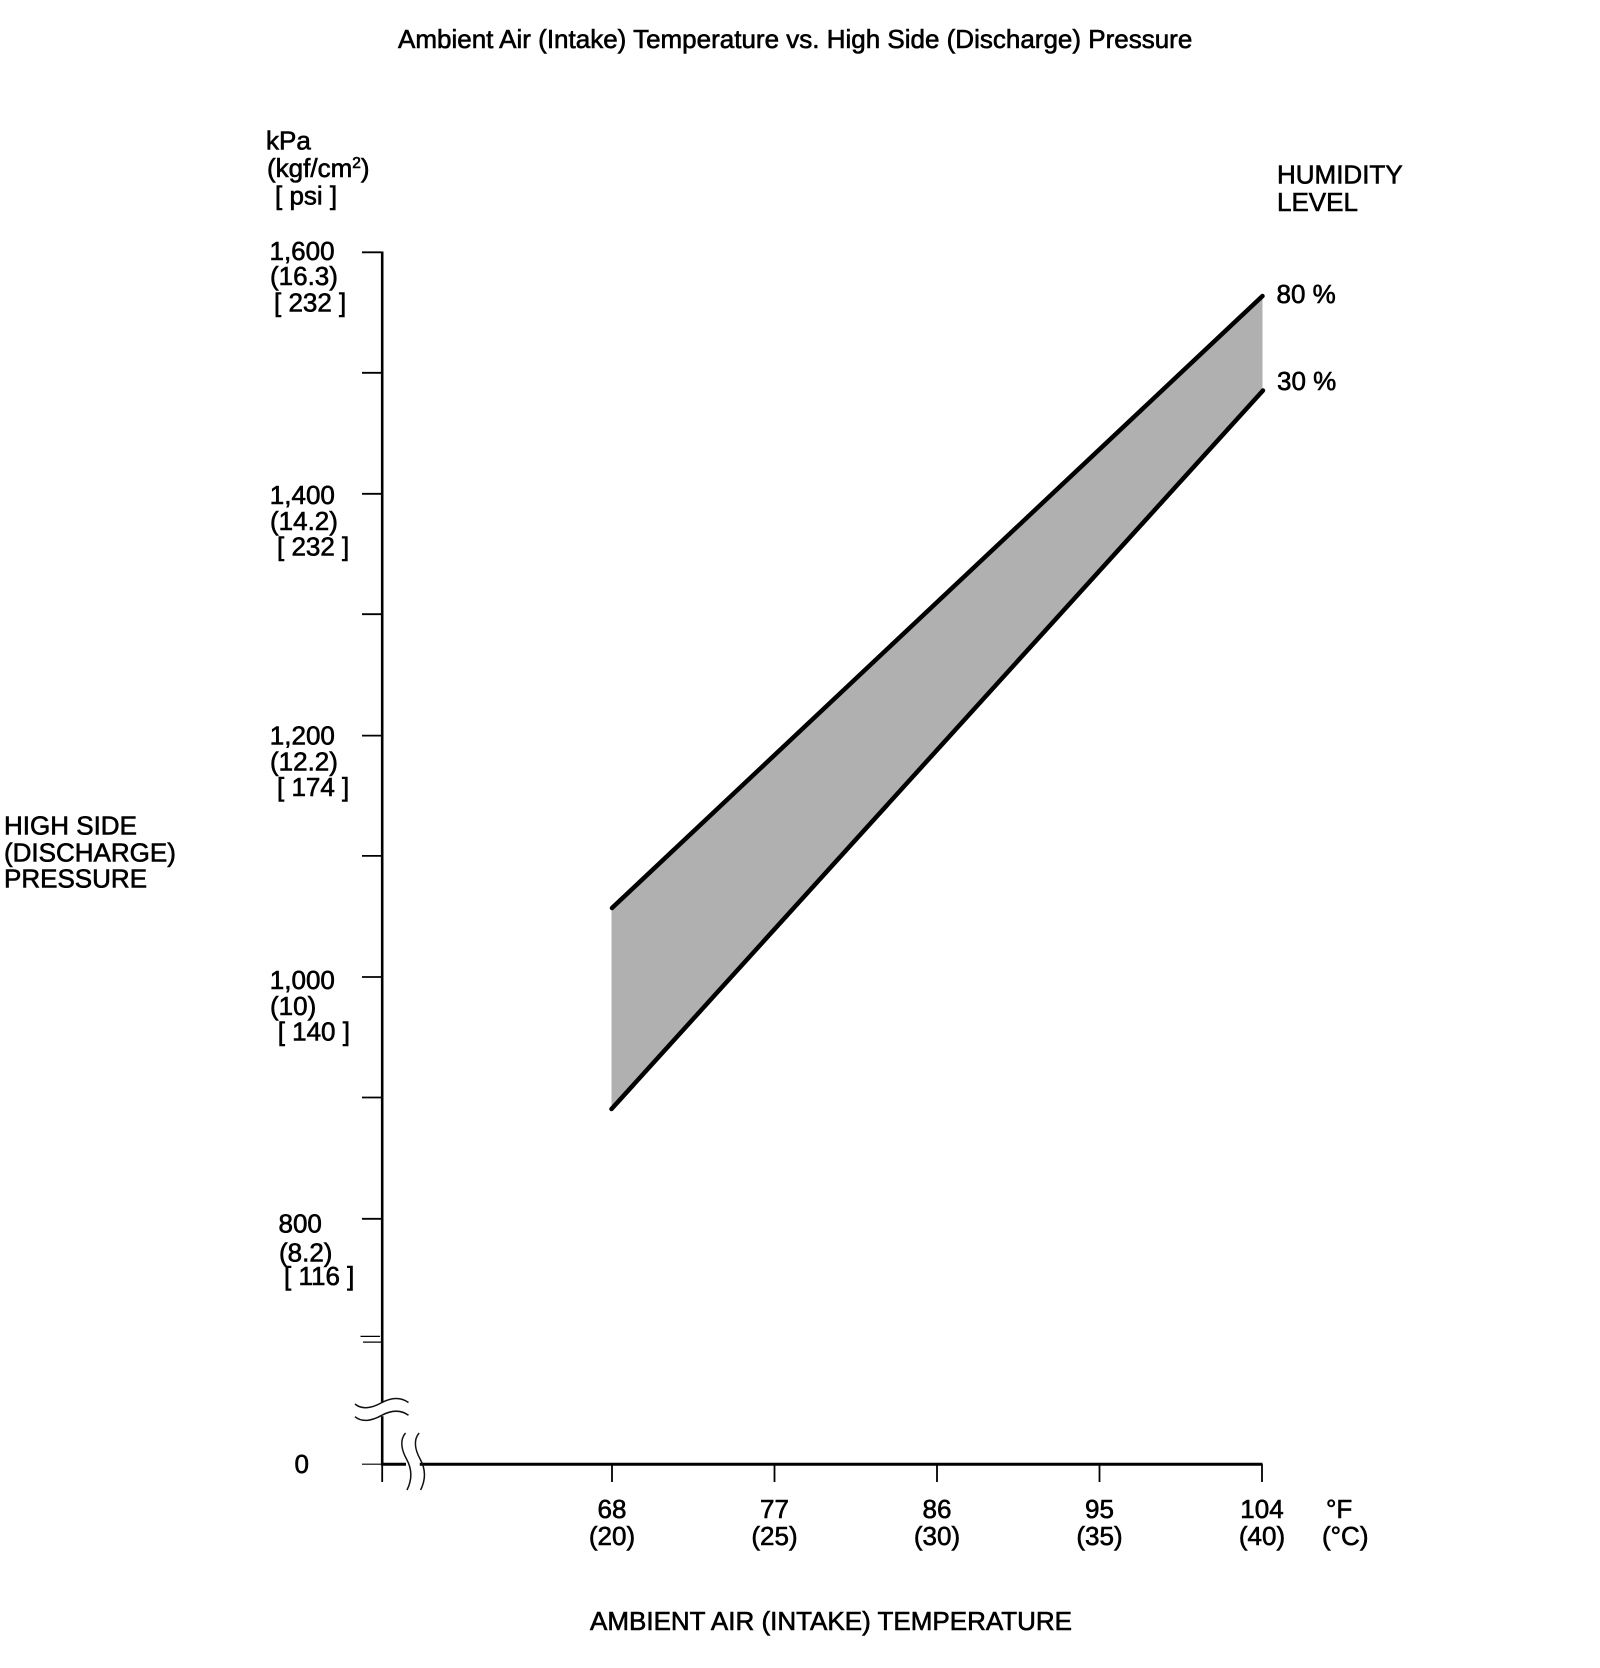 The height and width of the screenshot is (1668, 1600). I want to click on svg-text: (20), so click(612, 1536).